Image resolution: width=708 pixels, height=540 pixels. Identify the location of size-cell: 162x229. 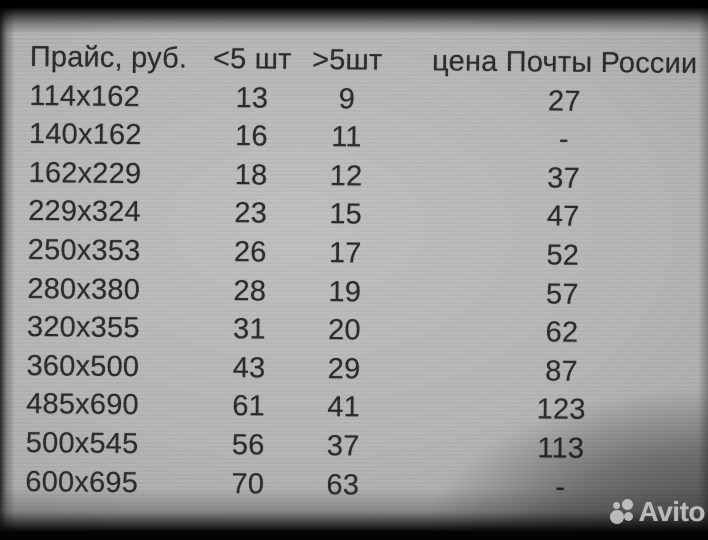
(85, 173).